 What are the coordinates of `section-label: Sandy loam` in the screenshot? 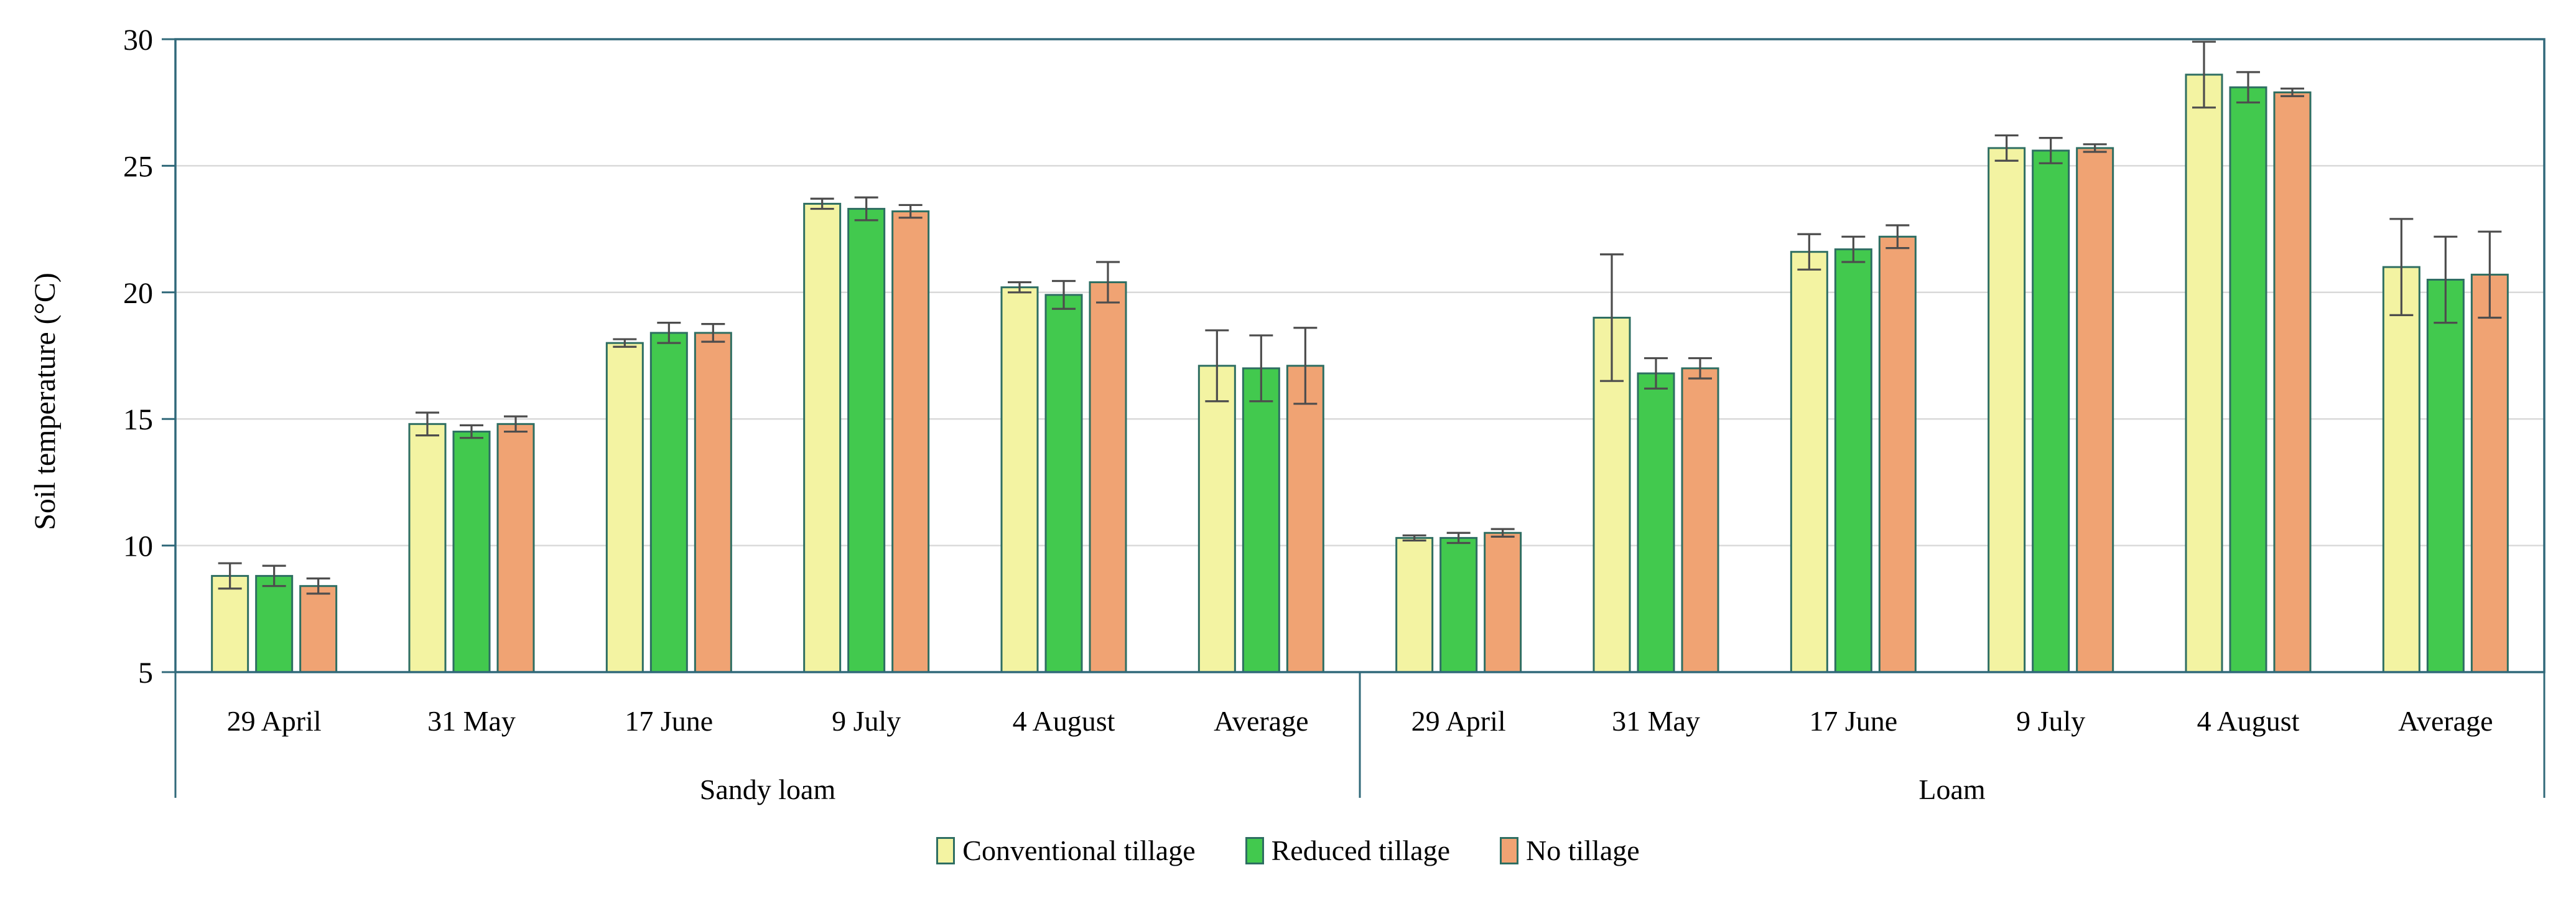 It's located at (768, 789).